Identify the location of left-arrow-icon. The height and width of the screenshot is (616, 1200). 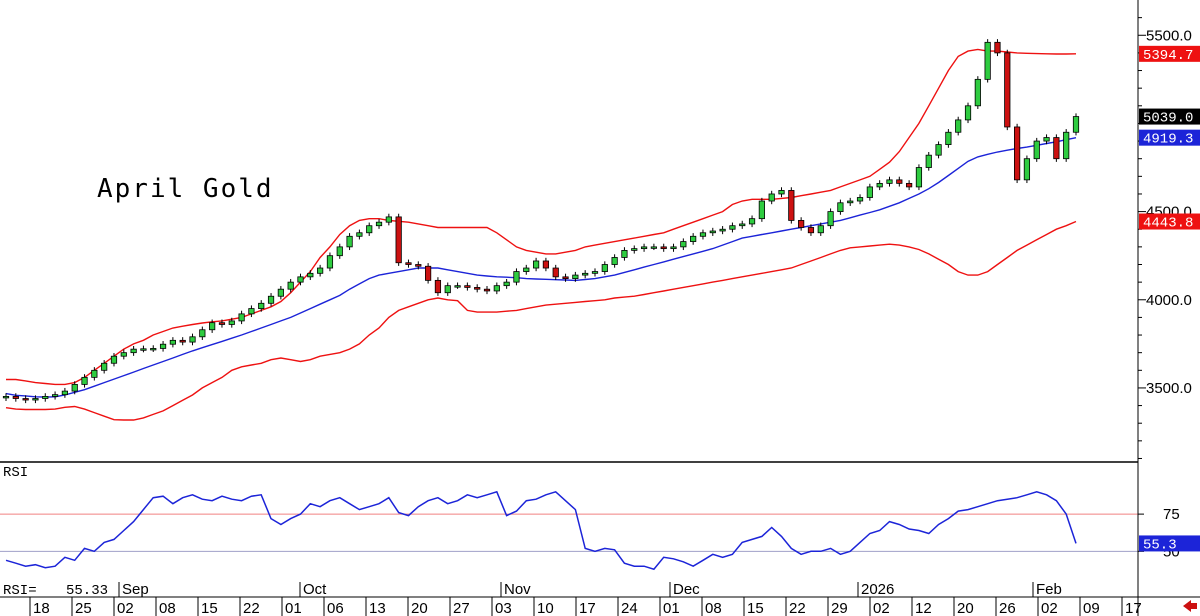
(1190, 606).